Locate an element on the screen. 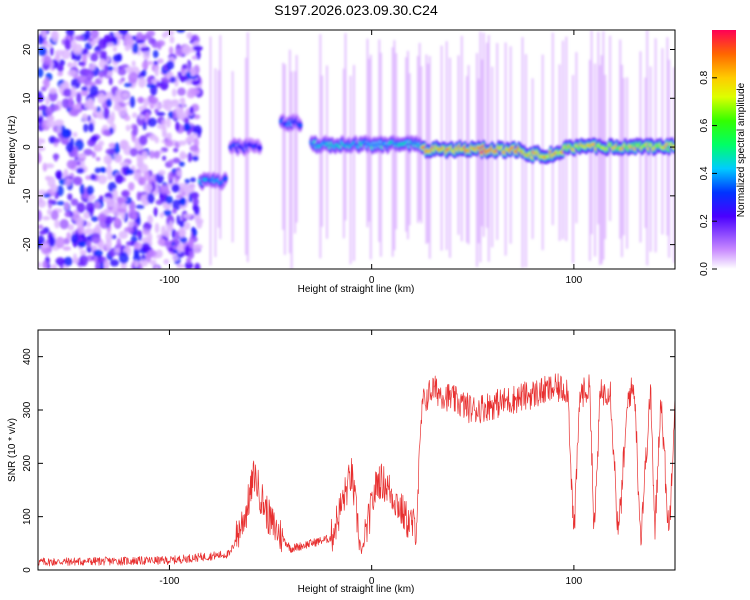 Image resolution: width=750 pixels, height=600 pixels. y-tick-label: 0 is located at coordinates (27, 570).